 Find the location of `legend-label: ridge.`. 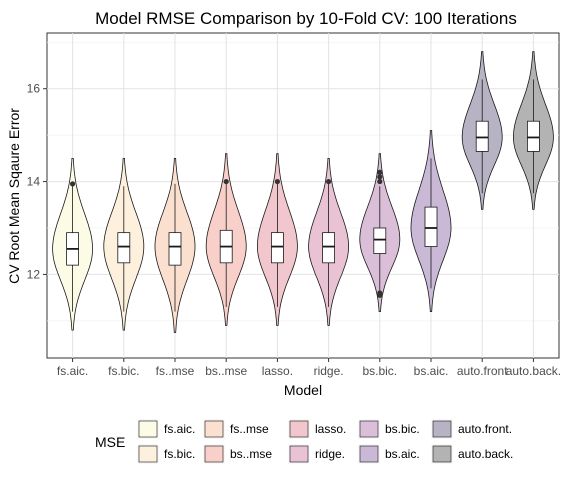

legend-label: ridge. is located at coordinates (330, 454).